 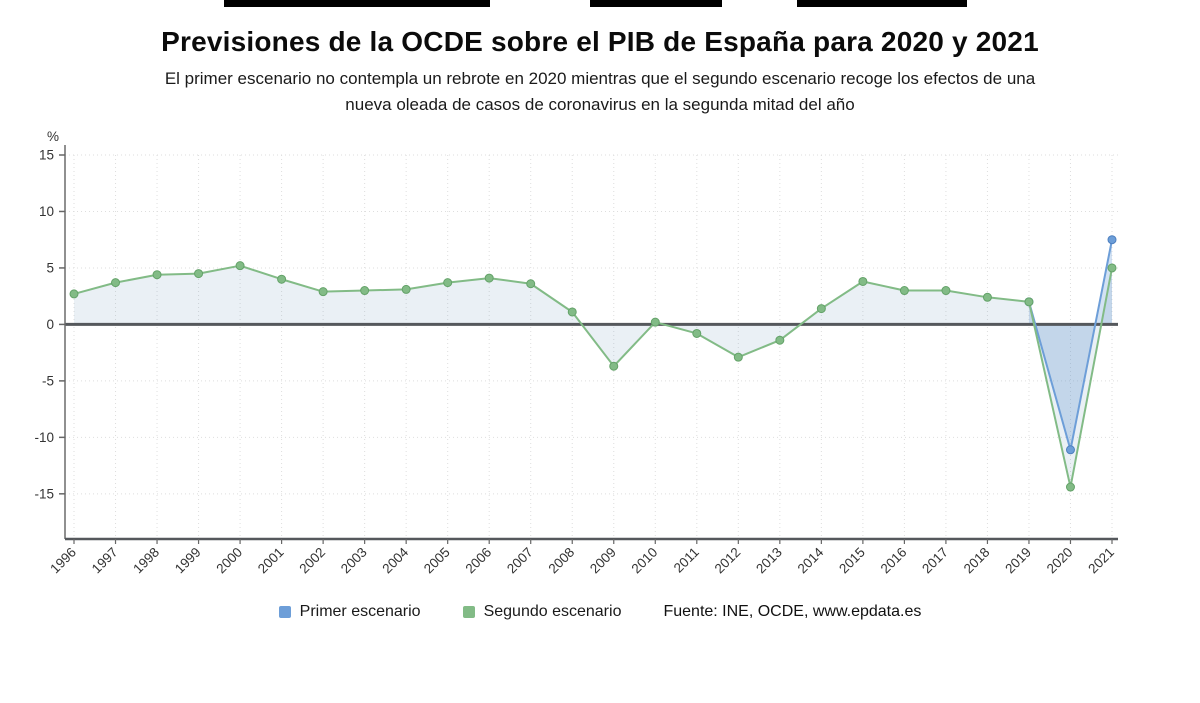 What do you see at coordinates (478, 561) in the screenshot?
I see `svg-text: 2006` at bounding box center [478, 561].